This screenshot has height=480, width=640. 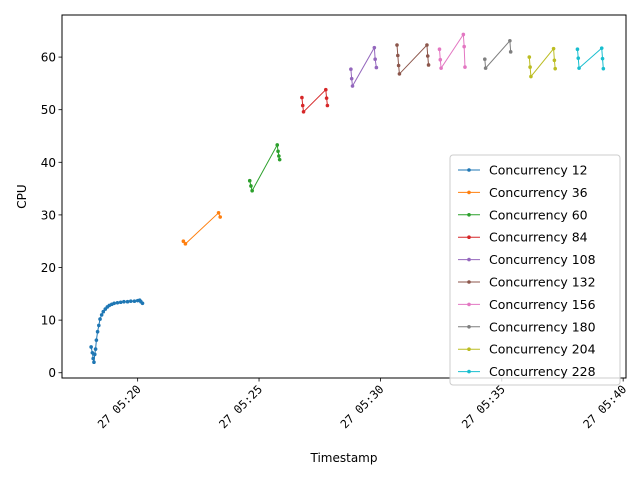 I want to click on legend-item: Concurrency 108, so click(x=527, y=259).